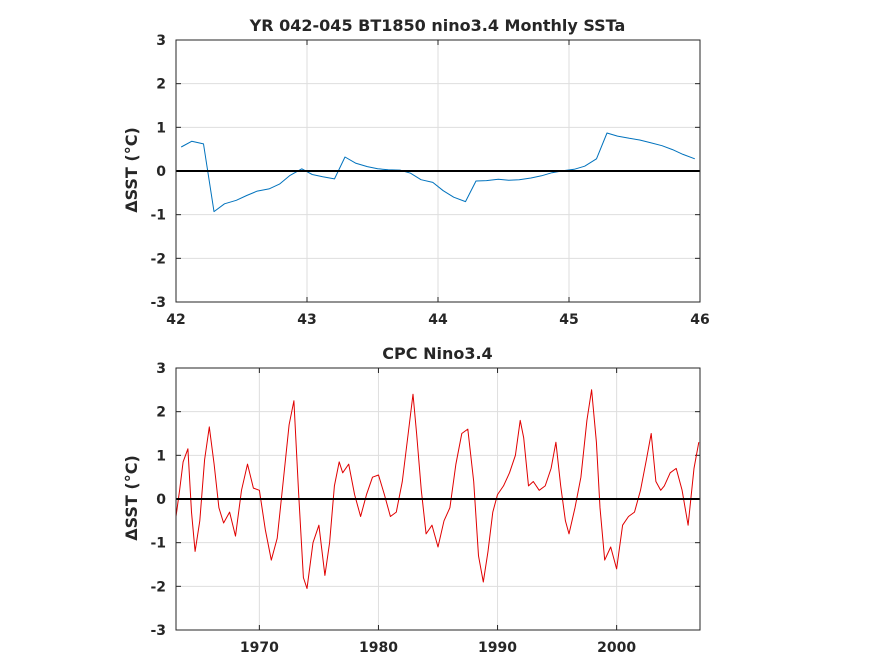 Image resolution: width=875 pixels, height=656 pixels. Describe the element at coordinates (568, 320) in the screenshot. I see `x-tick-label: 45` at that location.